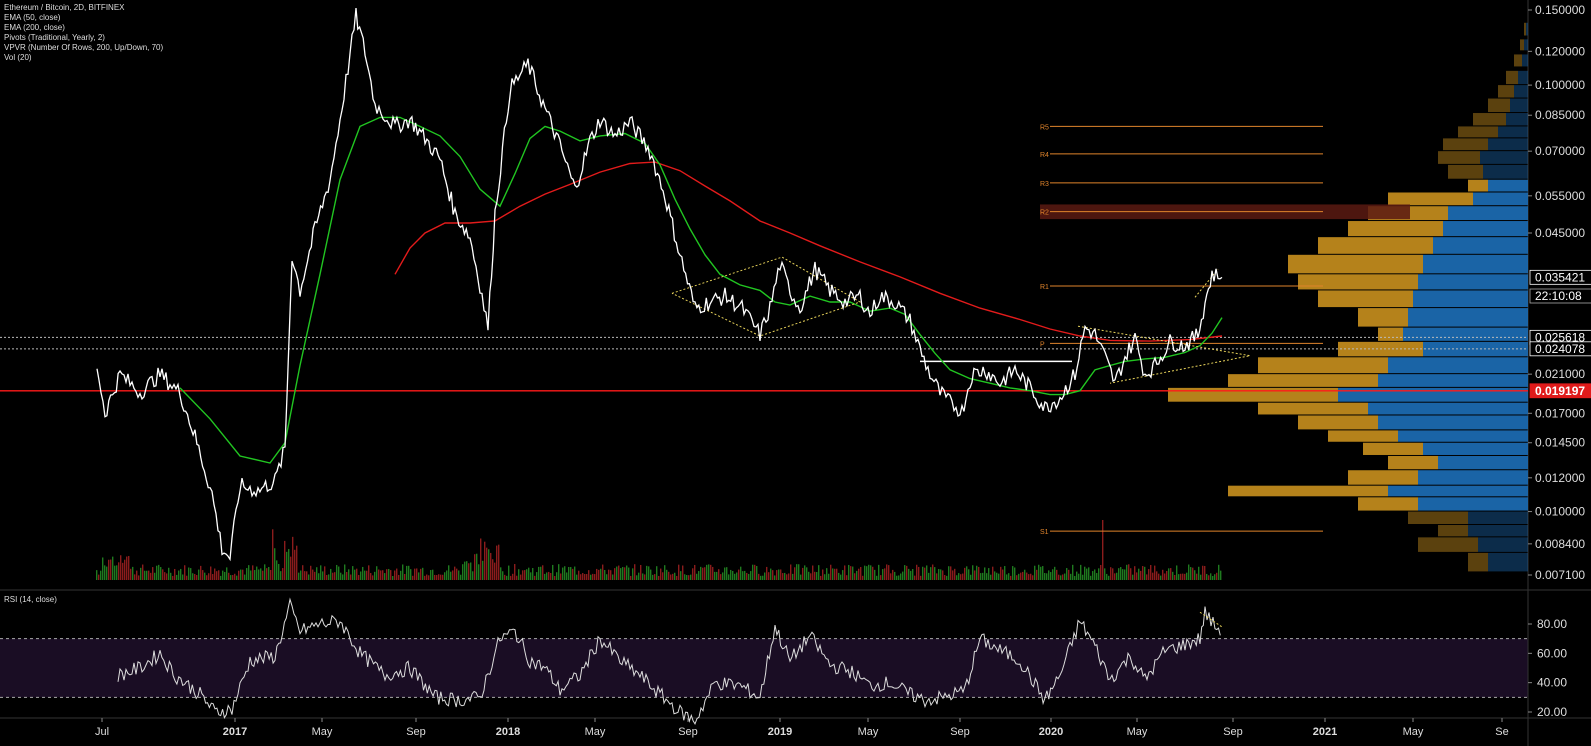 The width and height of the screenshot is (1591, 746). Describe the element at coordinates (1044, 532) in the screenshot. I see `pivot-label-s1: S1` at that location.